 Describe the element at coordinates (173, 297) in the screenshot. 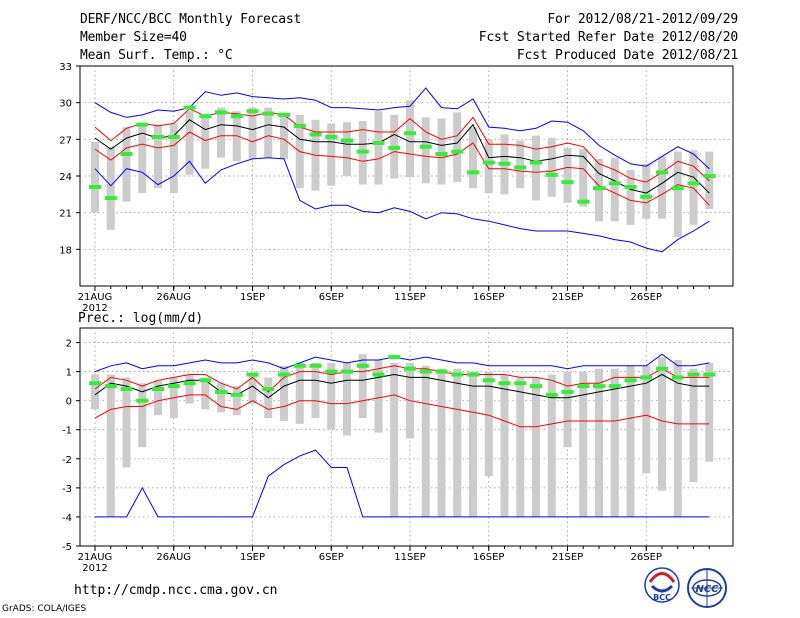

I see `temp-xtick-label: 26AUG` at that location.